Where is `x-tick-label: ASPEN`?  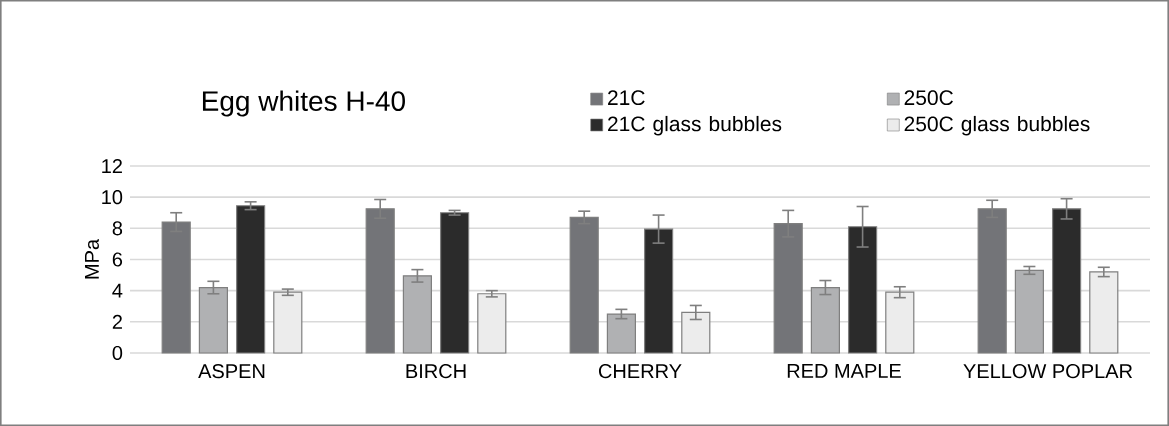 x-tick-label: ASPEN is located at coordinates (231, 371).